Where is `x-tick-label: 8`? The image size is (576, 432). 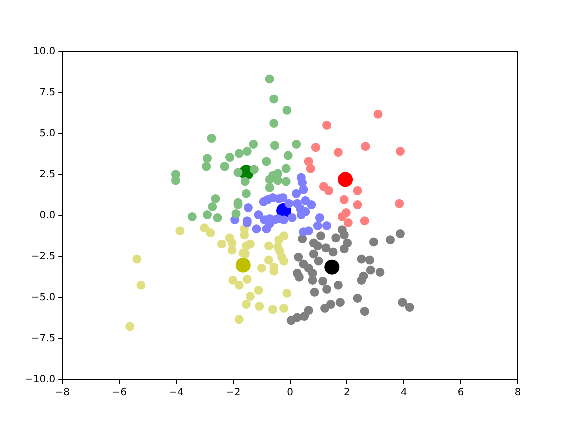 x-tick-label: 8 is located at coordinates (518, 393).